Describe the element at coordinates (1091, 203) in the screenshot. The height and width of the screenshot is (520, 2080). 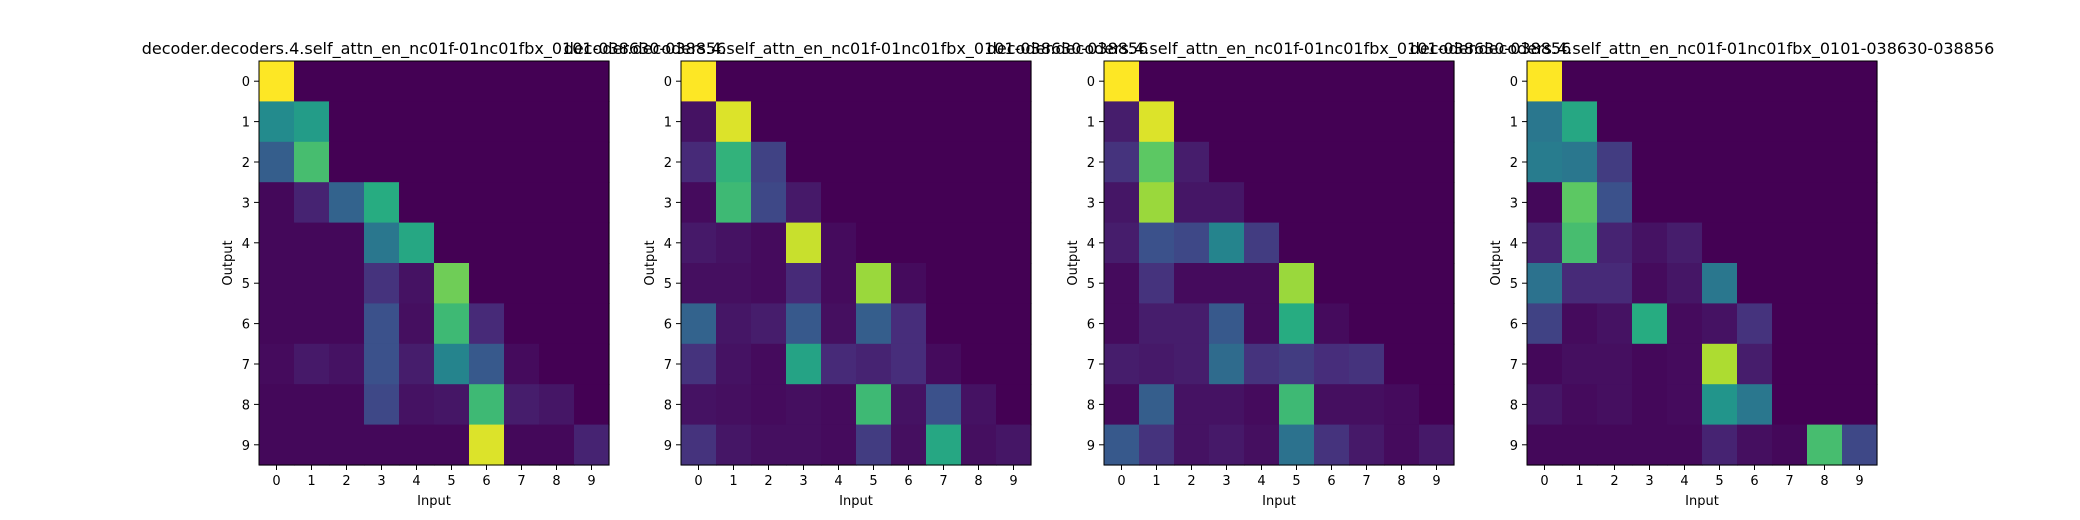
I see `y-tick-label: 3` at that location.